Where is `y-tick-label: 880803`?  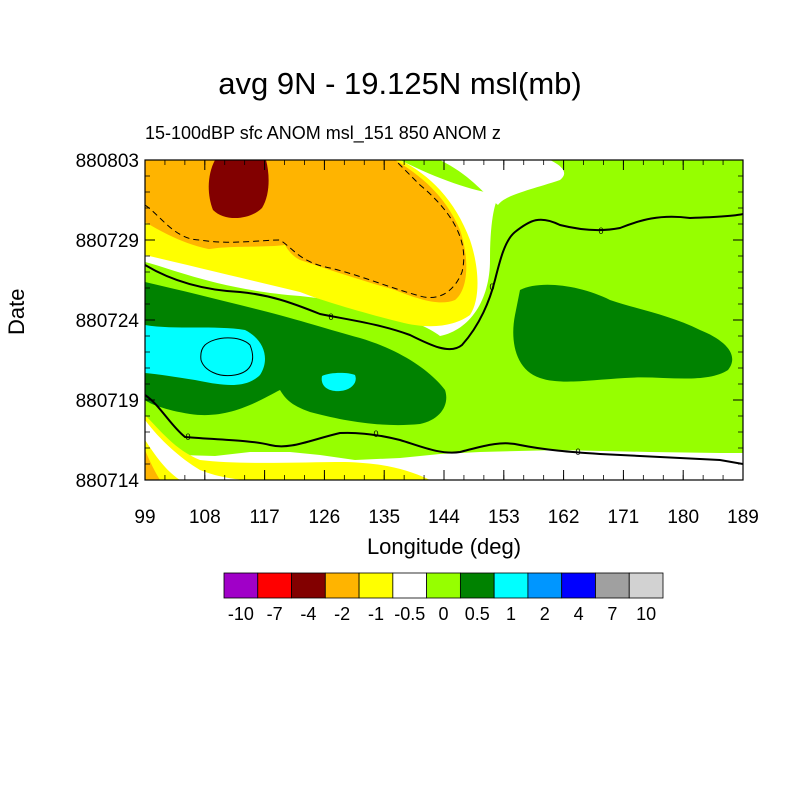
y-tick-label: 880803 is located at coordinates (107, 161).